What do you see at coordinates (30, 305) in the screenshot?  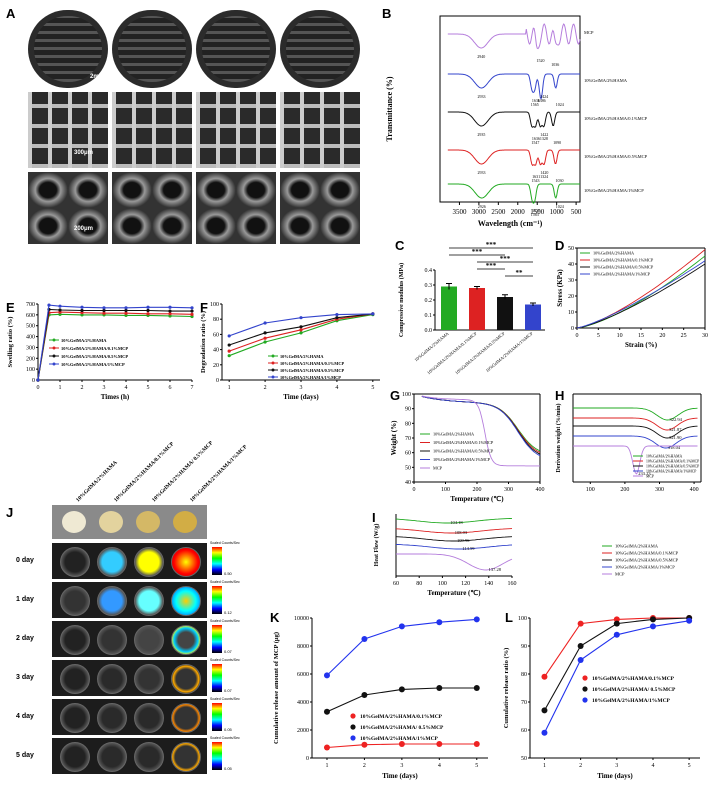 I see `y-tick-label: 700` at bounding box center [30, 305].